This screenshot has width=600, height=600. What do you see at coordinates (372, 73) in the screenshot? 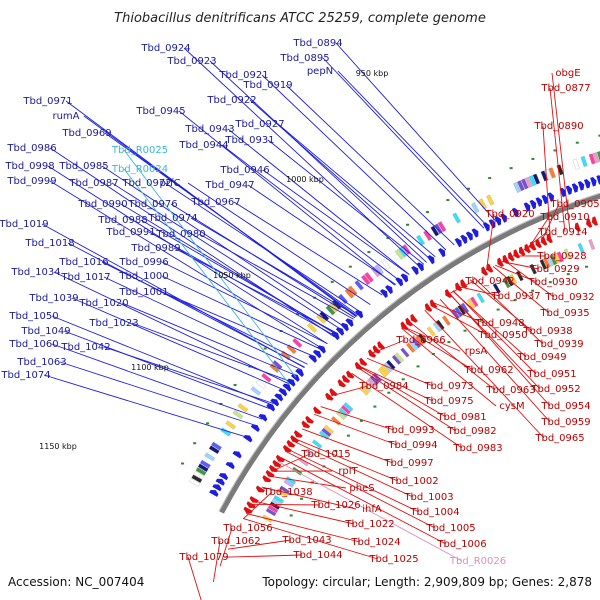
I see `scale-label: 950 kbp` at bounding box center [372, 73].